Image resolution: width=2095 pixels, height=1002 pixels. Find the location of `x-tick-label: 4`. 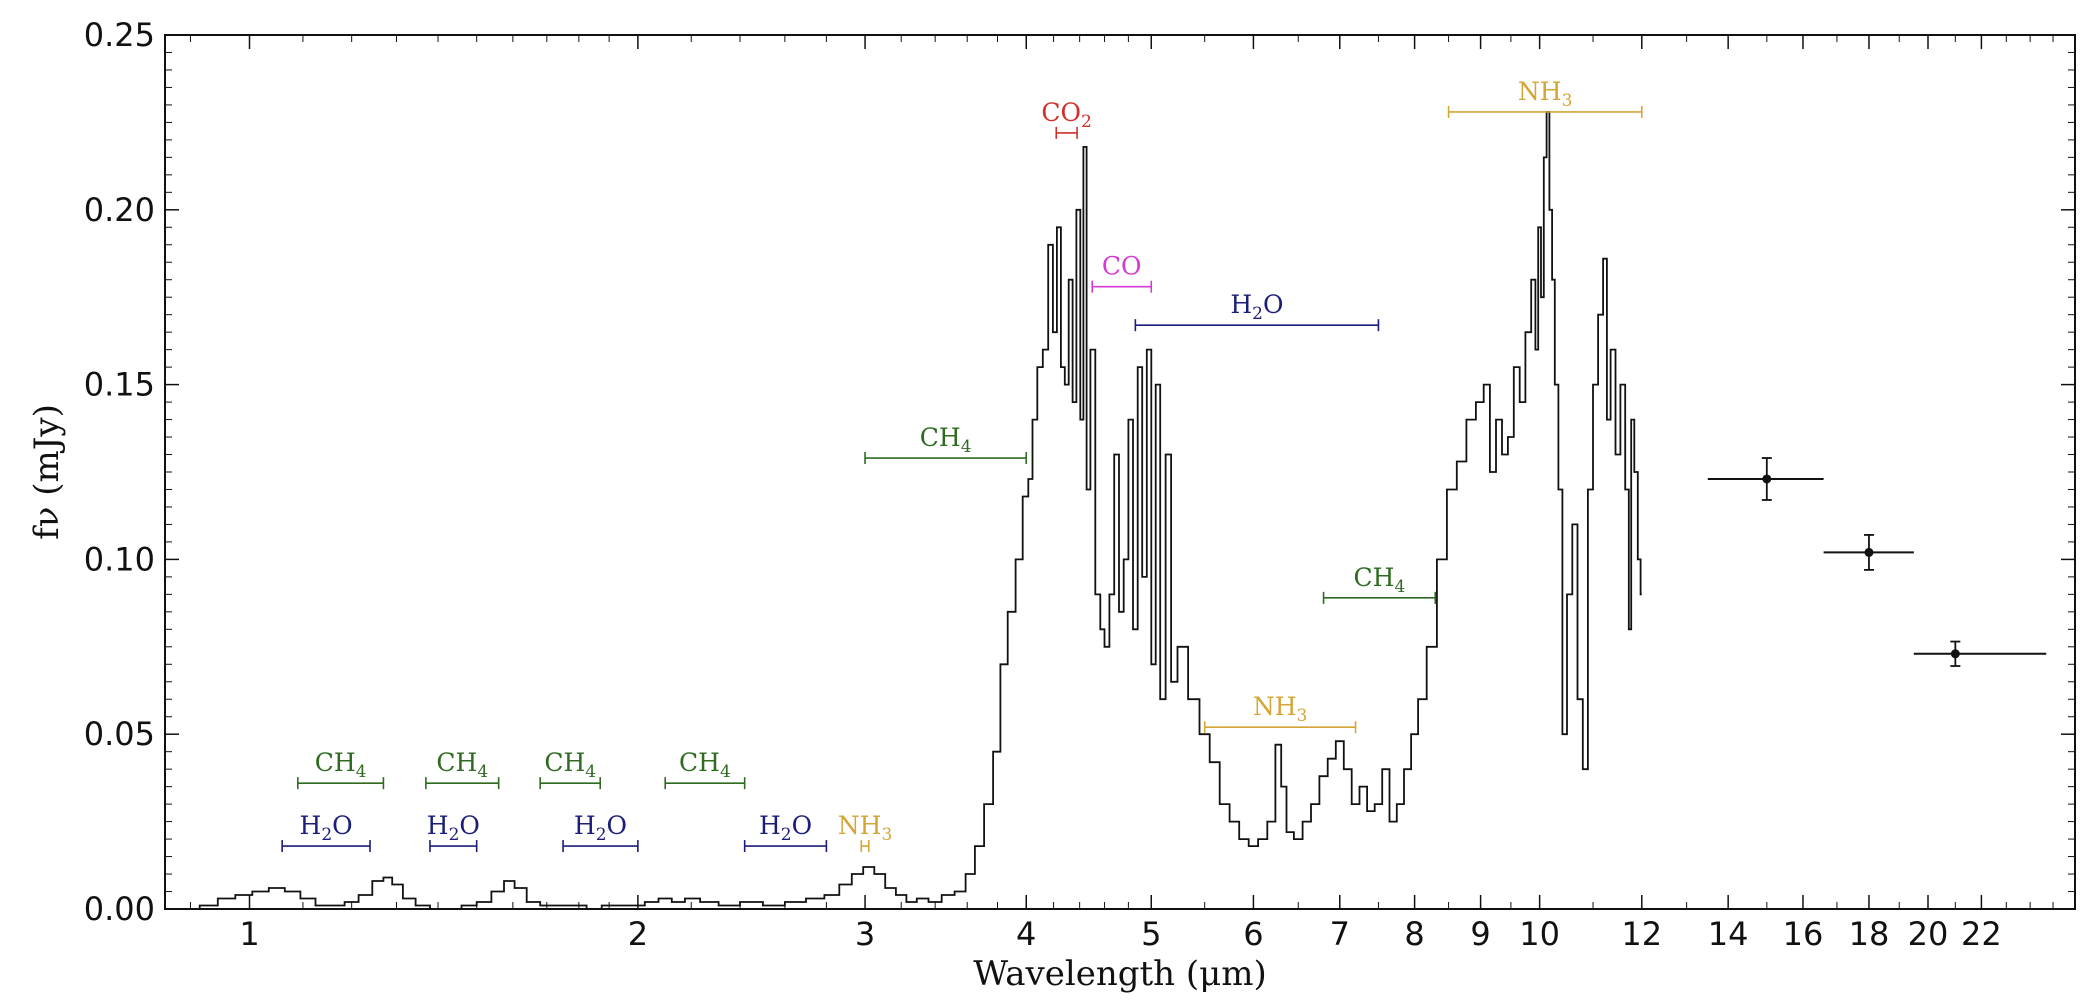

x-tick-label: 4 is located at coordinates (1026, 934).